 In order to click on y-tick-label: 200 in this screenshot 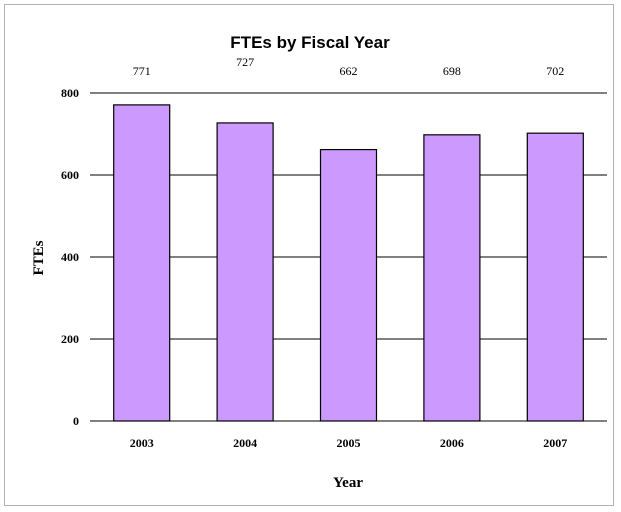, I will do `click(70, 339)`.